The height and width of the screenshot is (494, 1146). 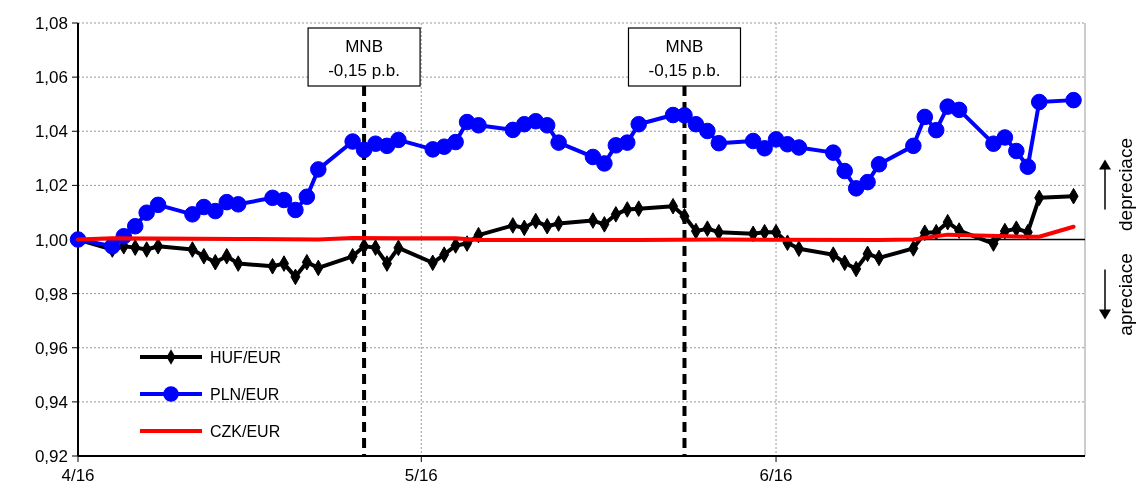 What do you see at coordinates (421, 475) in the screenshot?
I see `x-tick-label: 5/16` at bounding box center [421, 475].